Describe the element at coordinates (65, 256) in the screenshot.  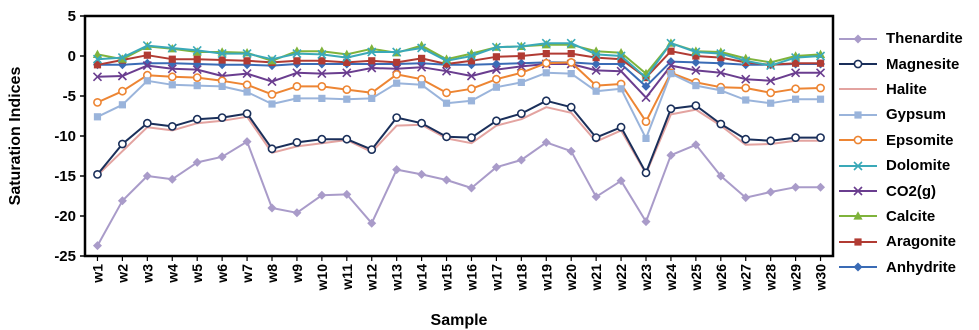
I see `y-tick-label: -25` at that location.